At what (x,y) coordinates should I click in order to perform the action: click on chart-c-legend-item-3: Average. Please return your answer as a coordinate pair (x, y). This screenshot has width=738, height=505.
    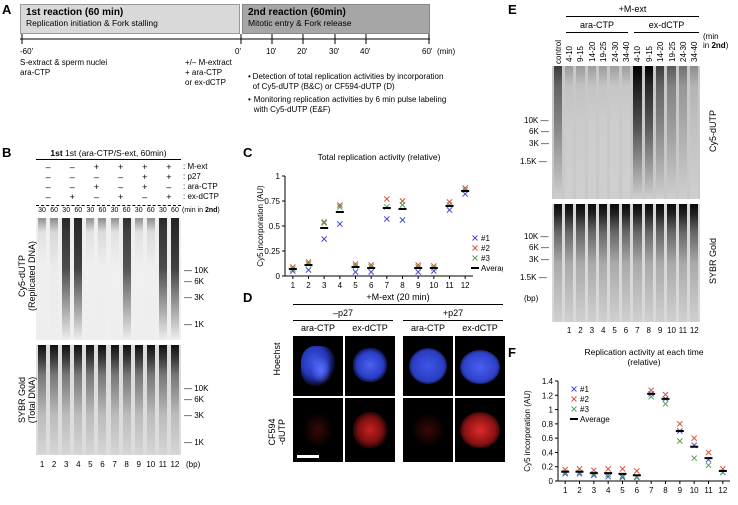
    Looking at the image, I should click on (491, 268).